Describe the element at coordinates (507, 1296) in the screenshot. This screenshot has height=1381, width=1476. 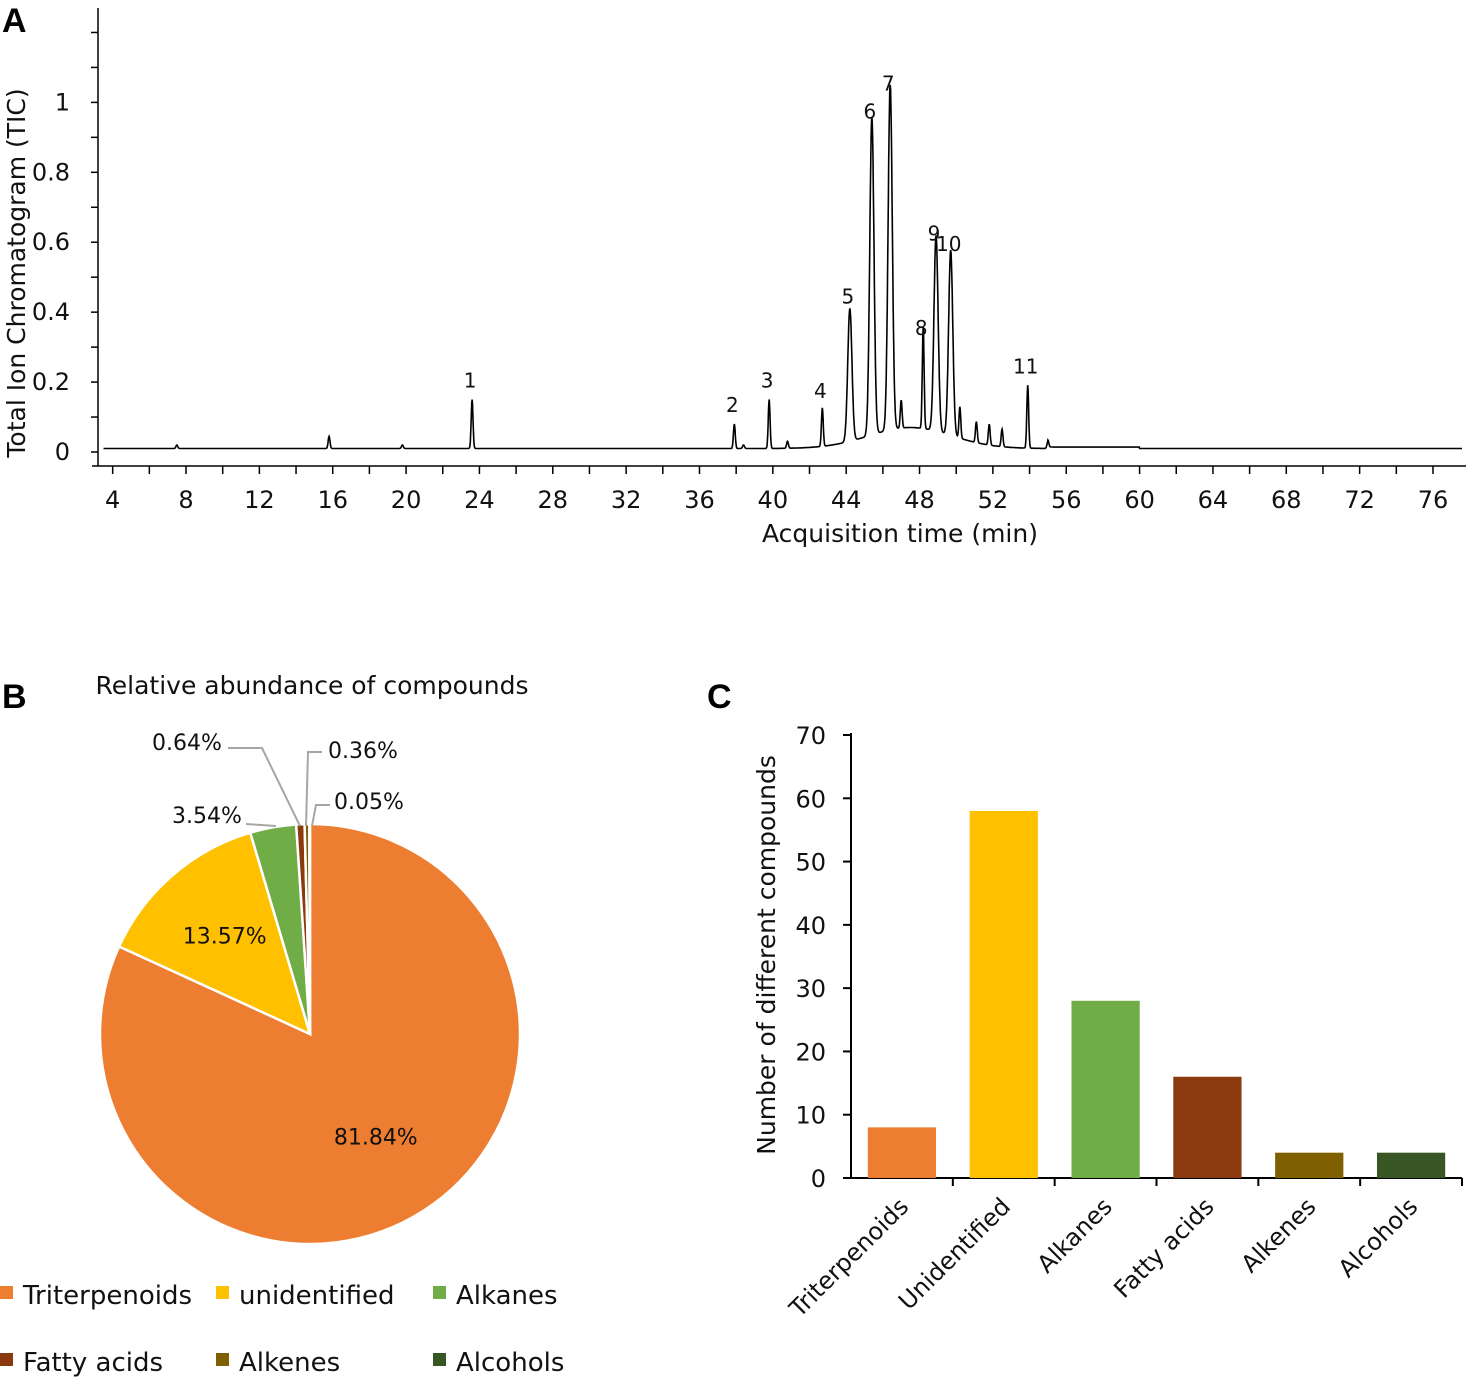
I see `legend-label: Alkanes` at that location.